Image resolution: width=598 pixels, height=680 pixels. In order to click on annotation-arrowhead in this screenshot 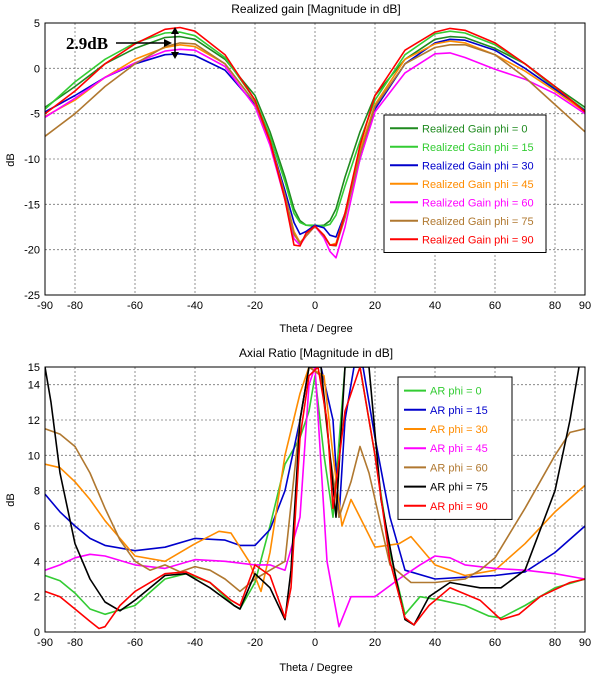, I will do `click(168, 43)`.